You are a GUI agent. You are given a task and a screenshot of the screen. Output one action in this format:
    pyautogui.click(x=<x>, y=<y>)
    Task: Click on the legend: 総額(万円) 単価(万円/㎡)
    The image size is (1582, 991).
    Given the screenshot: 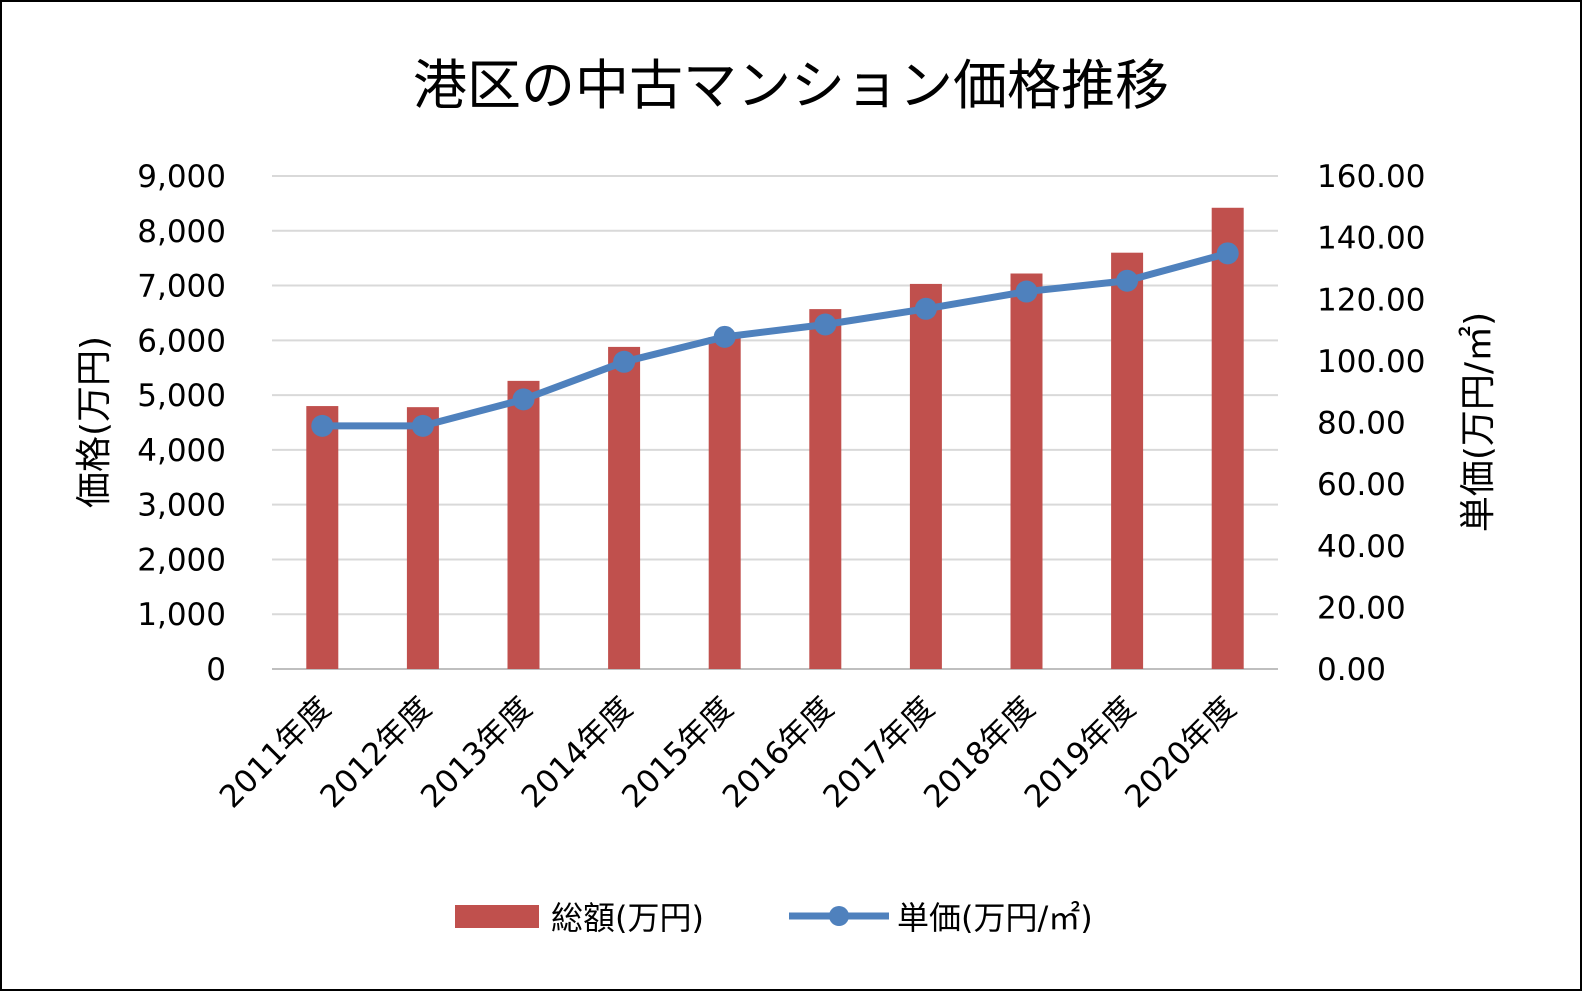 What is the action you would take?
    pyautogui.click(x=774, y=918)
    